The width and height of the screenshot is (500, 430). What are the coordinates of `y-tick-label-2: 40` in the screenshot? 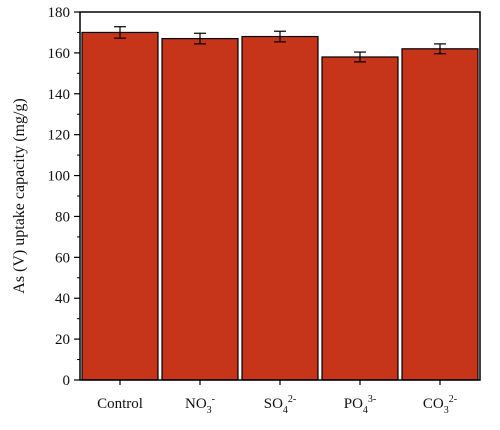 It's located at (62, 299).